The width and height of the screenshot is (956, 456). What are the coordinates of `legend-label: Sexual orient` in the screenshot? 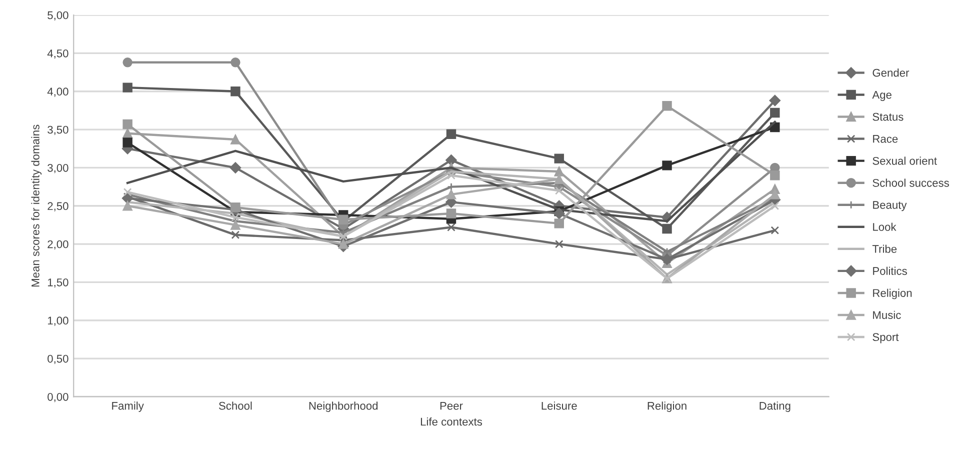 It's located at (904, 160).